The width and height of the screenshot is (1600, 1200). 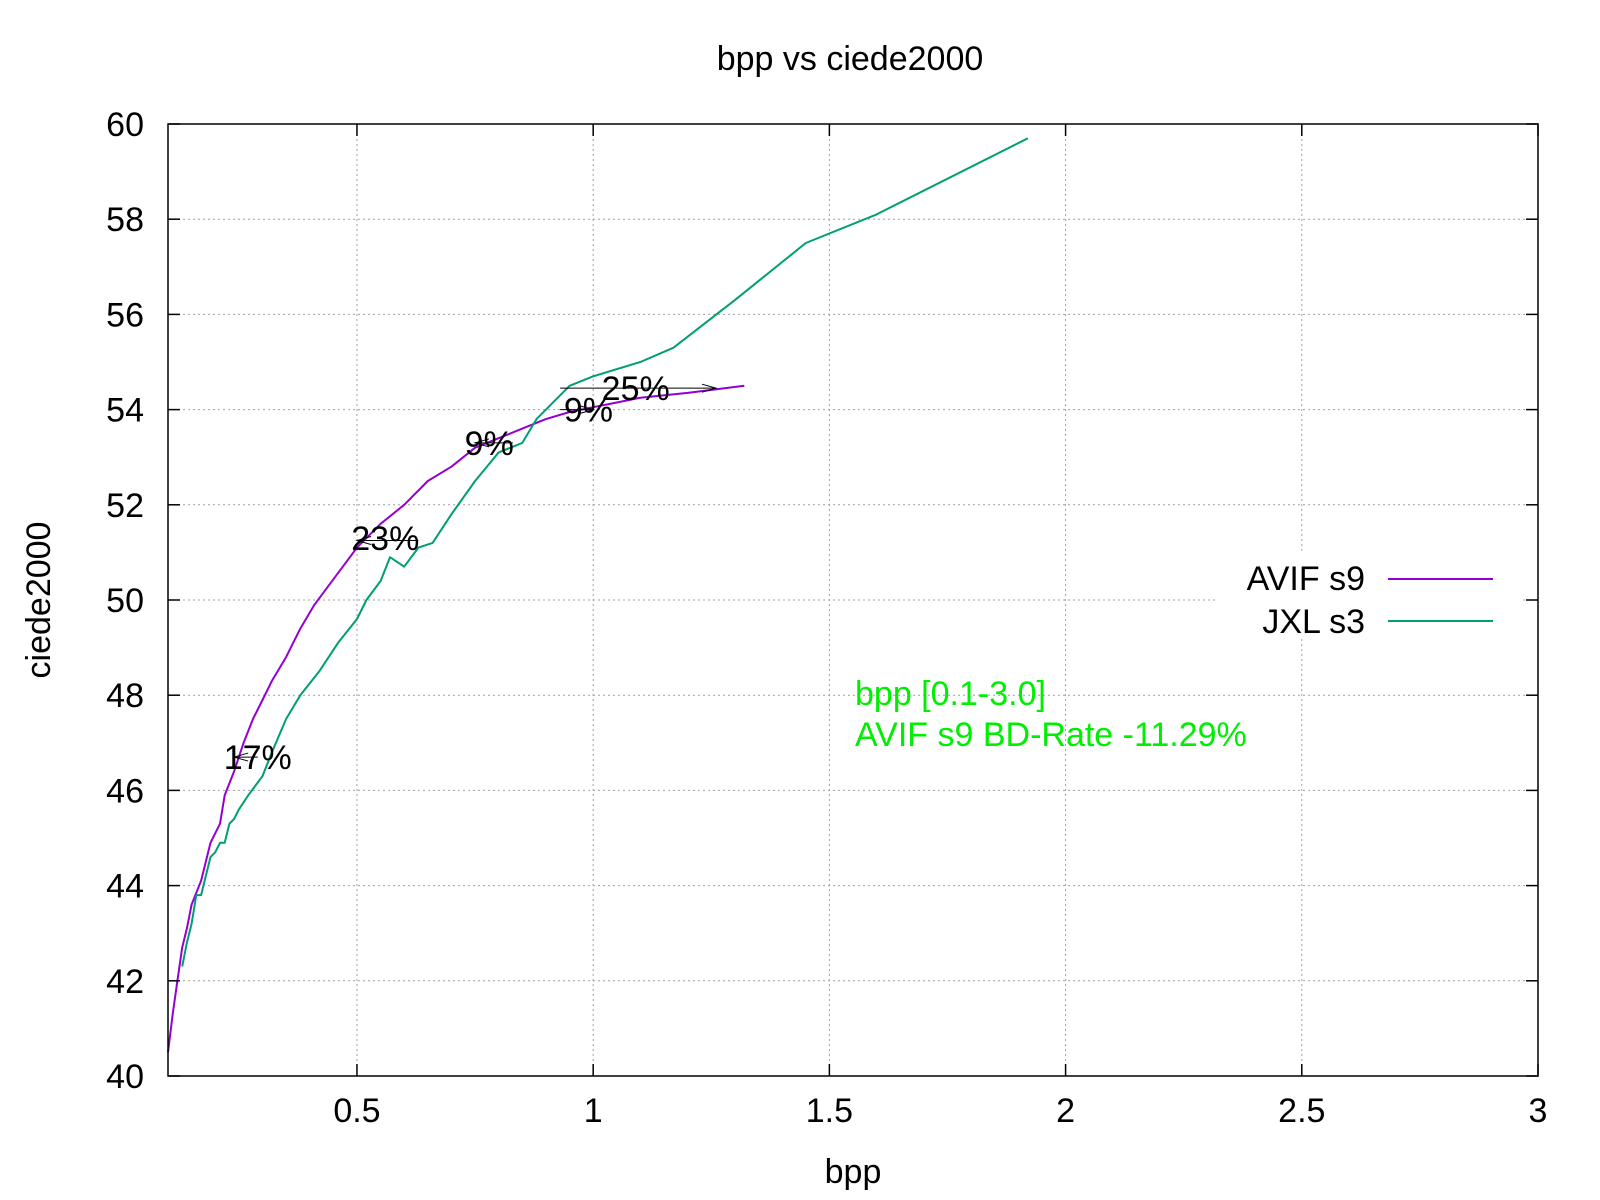 What do you see at coordinates (125, 601) in the screenshot?
I see `y-tick-label: 50` at bounding box center [125, 601].